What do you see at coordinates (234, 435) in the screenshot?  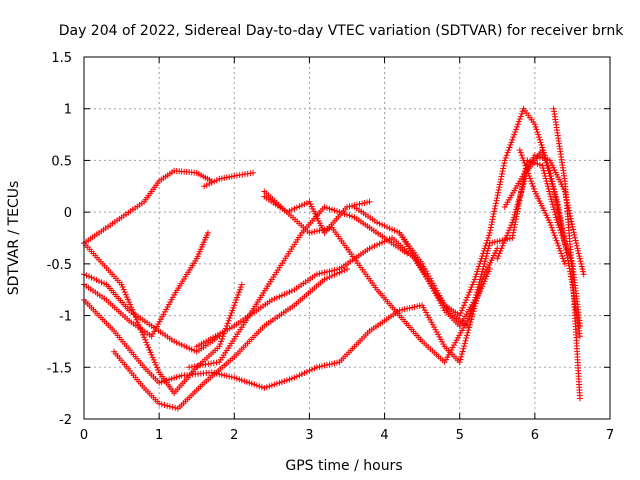 I see `x-tick-label: 2` at bounding box center [234, 435].